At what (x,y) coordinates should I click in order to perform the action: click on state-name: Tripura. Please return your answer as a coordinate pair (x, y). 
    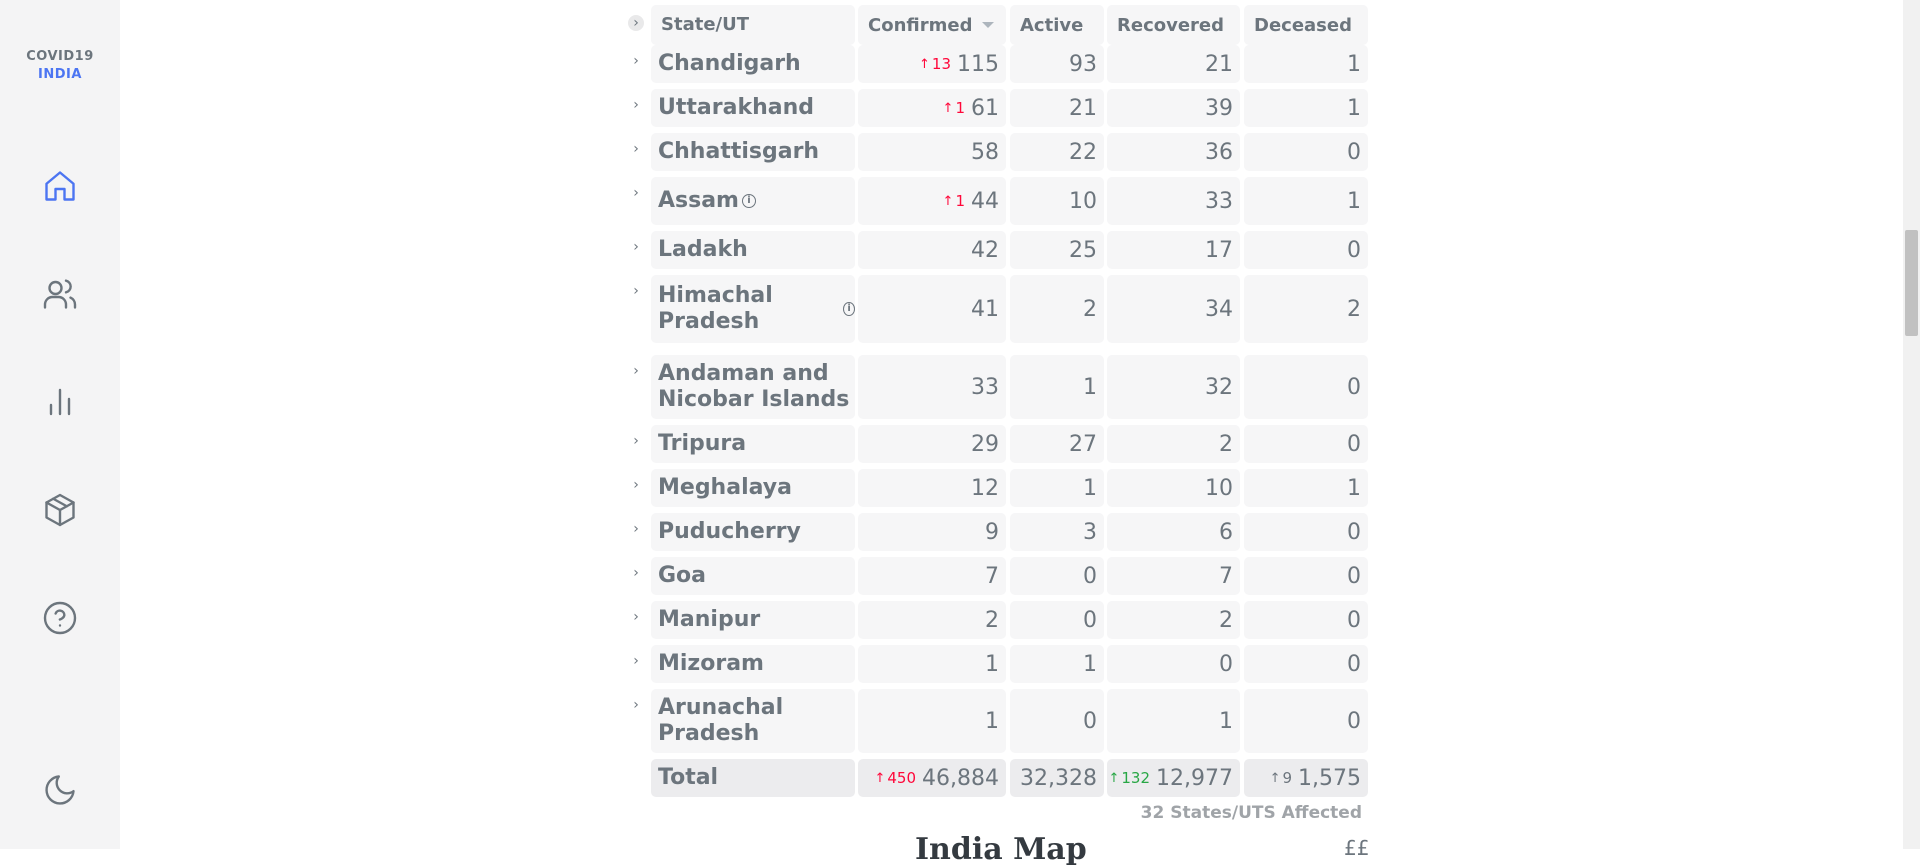
    Looking at the image, I should click on (753, 444).